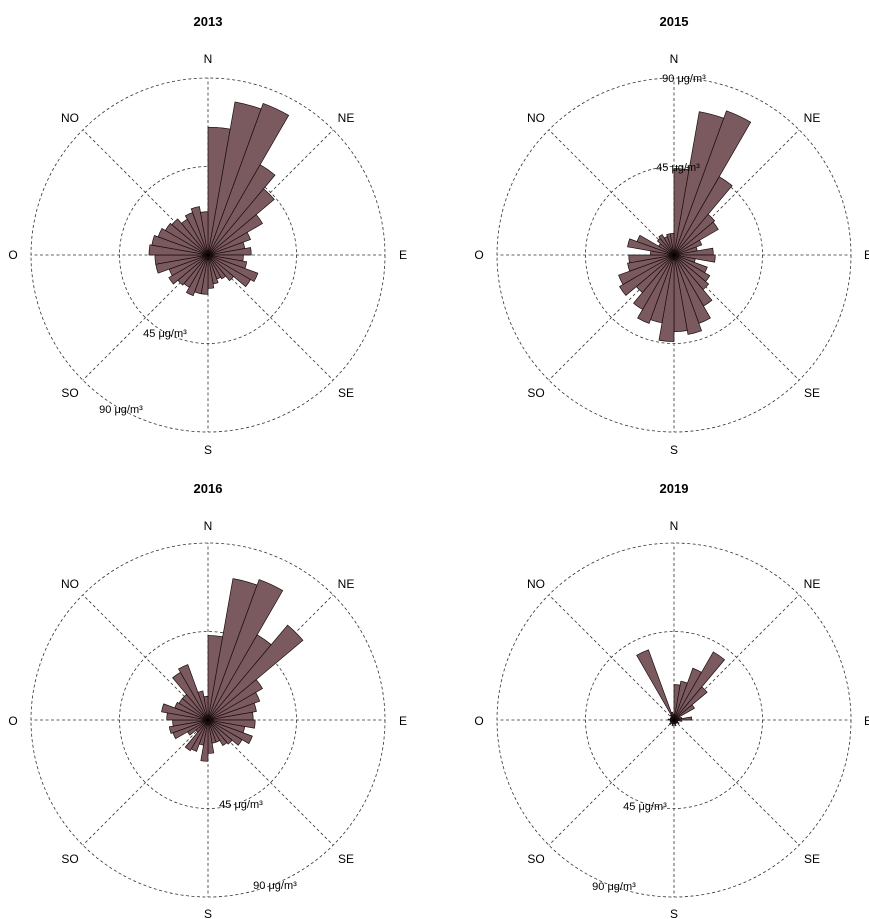  Describe the element at coordinates (196, 735) in the screenshot. I see `petal-210deg` at that location.